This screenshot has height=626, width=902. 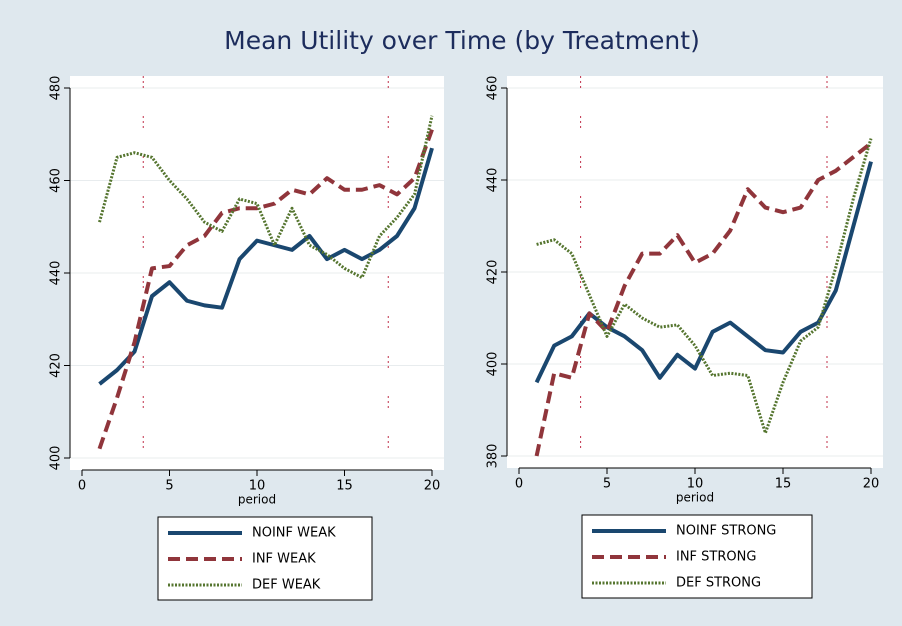 What do you see at coordinates (284, 559) in the screenshot?
I see `legend-label: INF WEAK` at bounding box center [284, 559].